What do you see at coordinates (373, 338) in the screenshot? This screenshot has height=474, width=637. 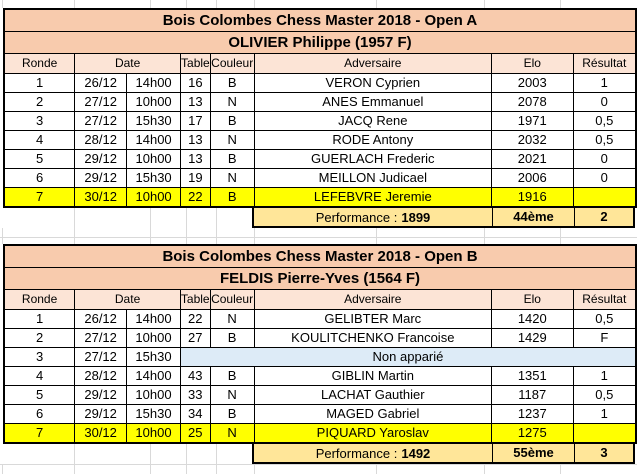 I see `cell-adversaire: KOULITCHENKO Francoise` at bounding box center [373, 338].